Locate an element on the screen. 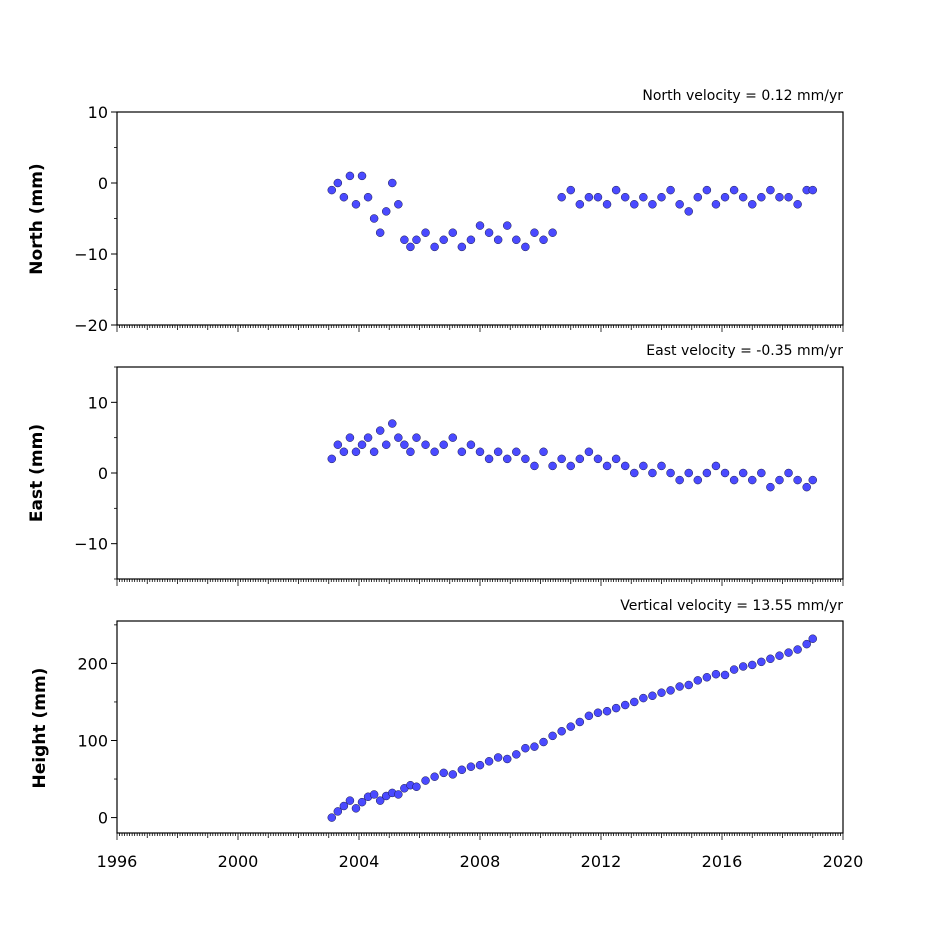 The width and height of the screenshot is (937, 937). y-tick-label-east: 0 is located at coordinates (103, 473).